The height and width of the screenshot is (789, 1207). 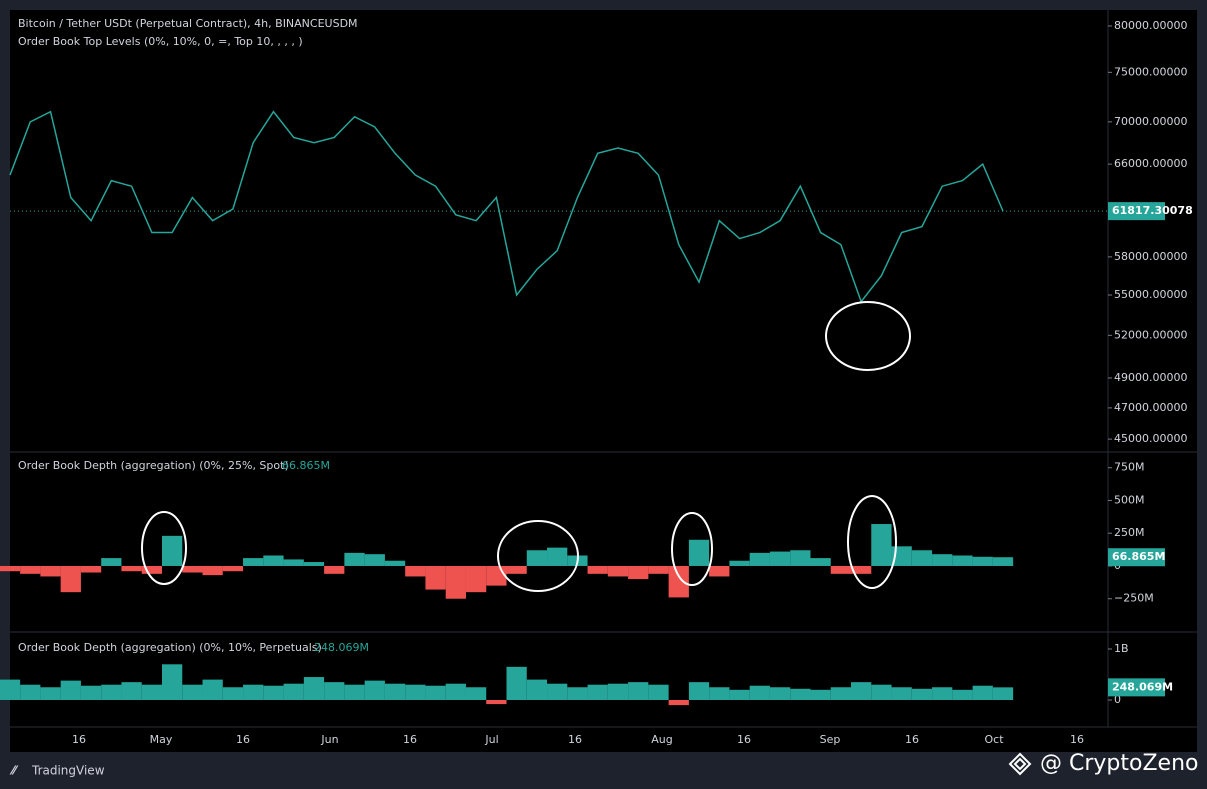 What do you see at coordinates (1121, 648) in the screenshot?
I see `y-tick-label: 1B` at bounding box center [1121, 648].